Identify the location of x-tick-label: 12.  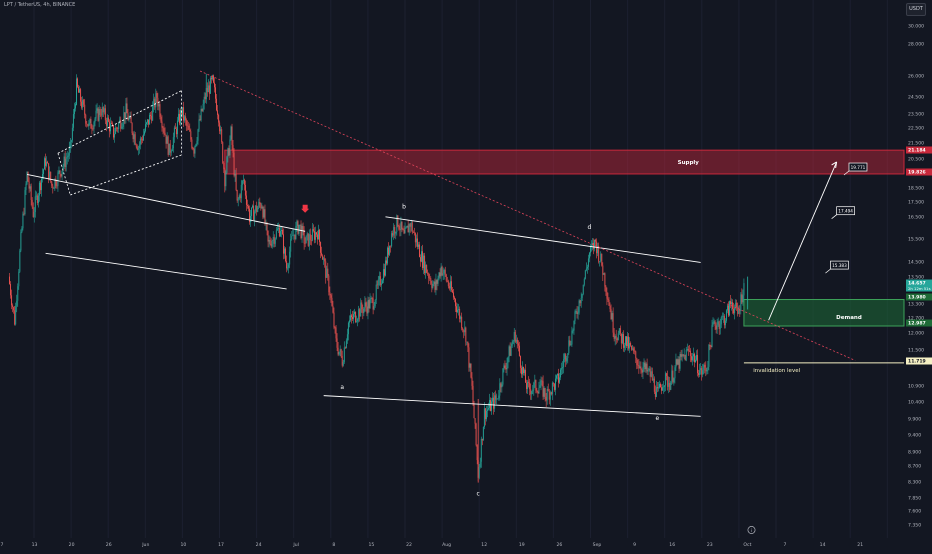
(484, 545).